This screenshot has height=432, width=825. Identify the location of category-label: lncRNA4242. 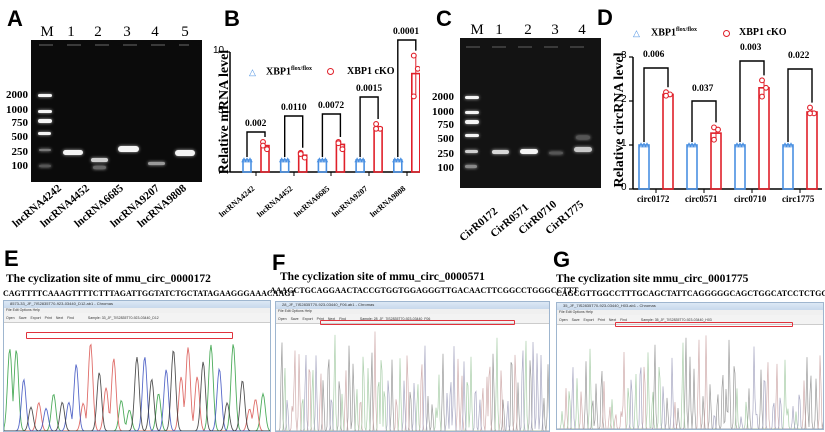
(237, 201).